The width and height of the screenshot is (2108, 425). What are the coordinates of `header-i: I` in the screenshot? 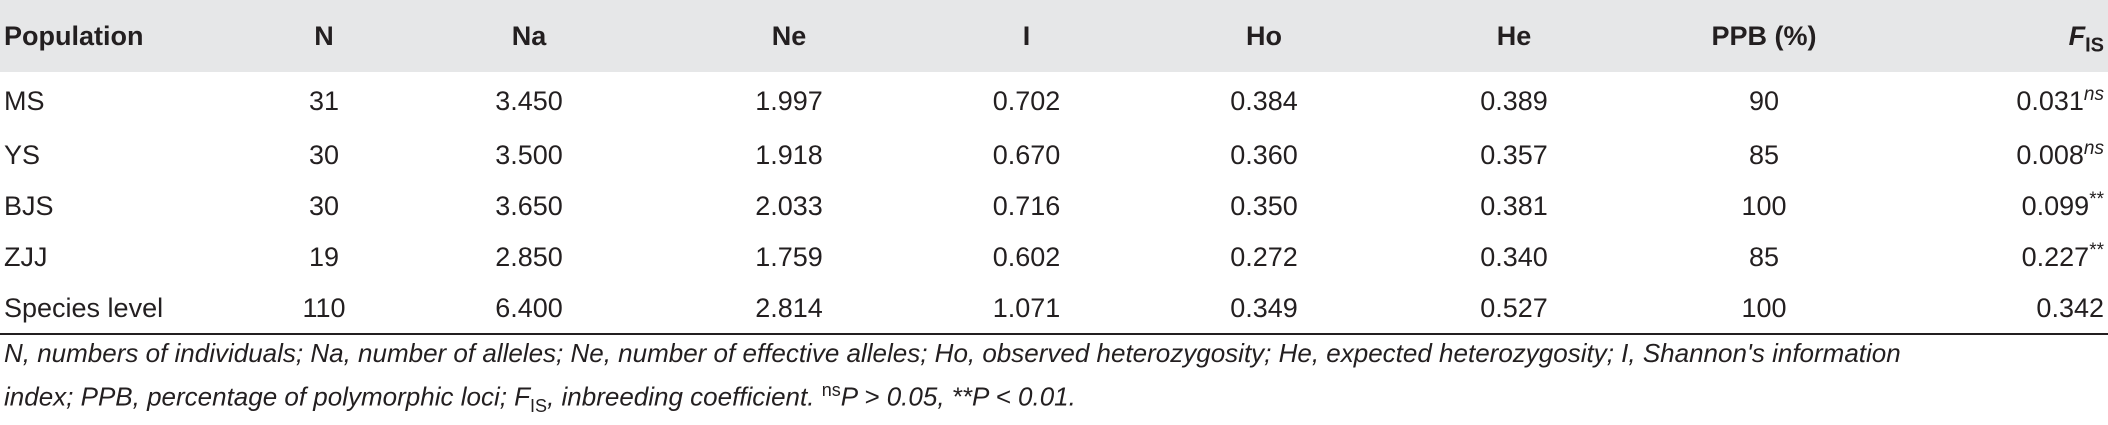 It's located at (1026, 35).